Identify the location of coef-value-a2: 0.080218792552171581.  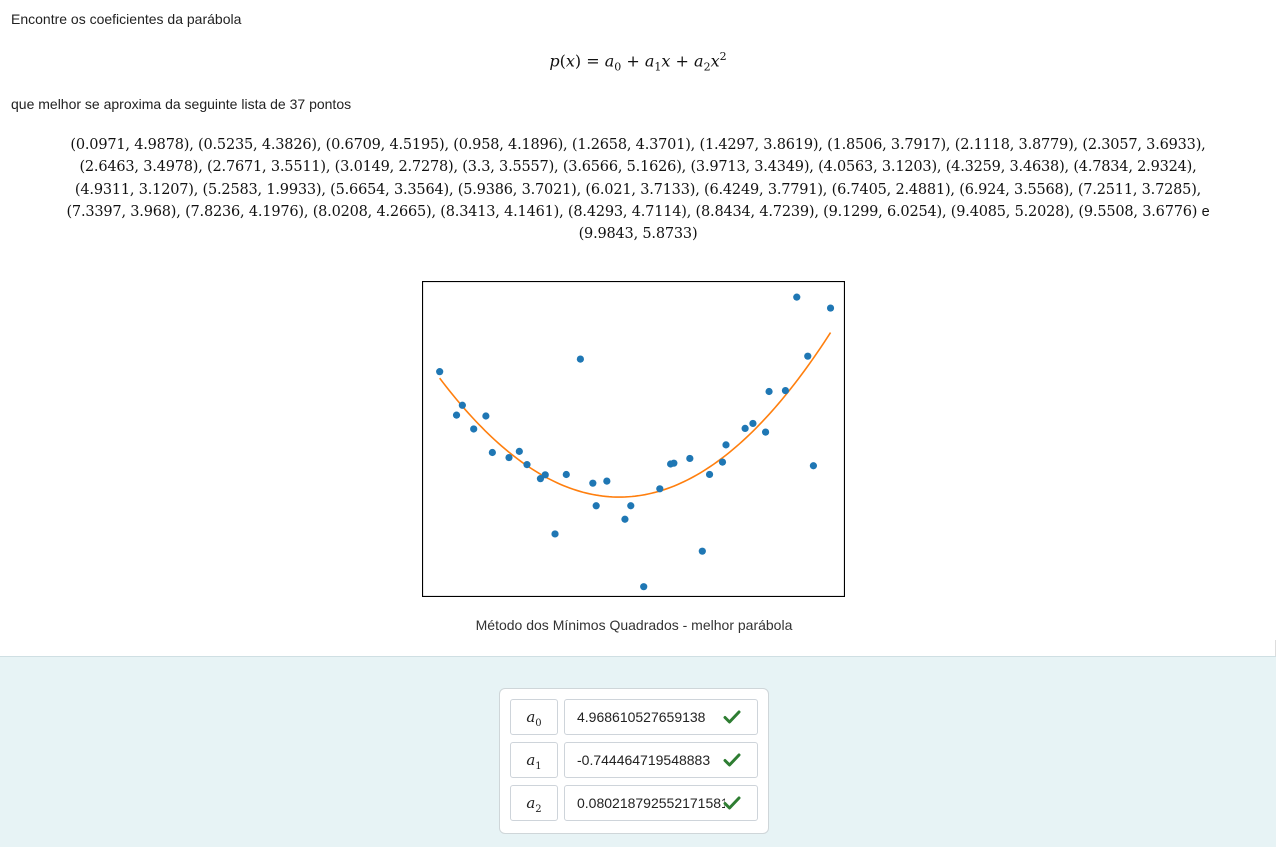
(651, 803).